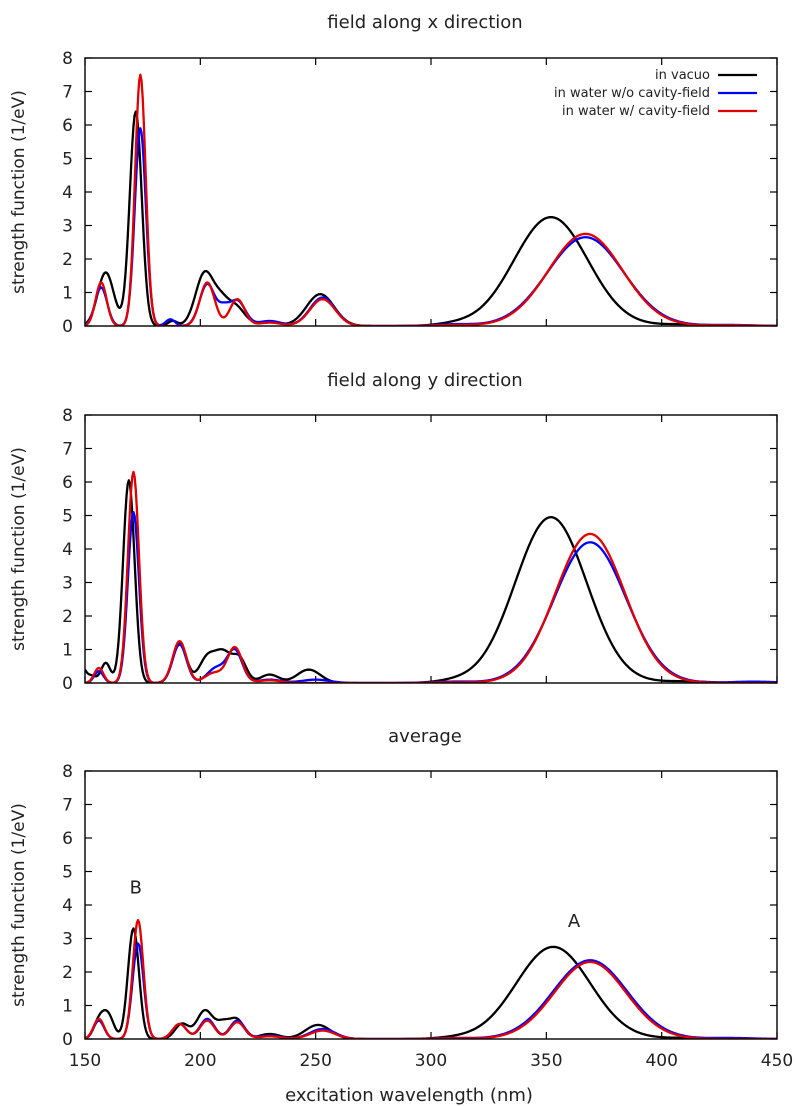 The image size is (797, 1106). I want to click on x-tick-label: 450, so click(777, 1061).